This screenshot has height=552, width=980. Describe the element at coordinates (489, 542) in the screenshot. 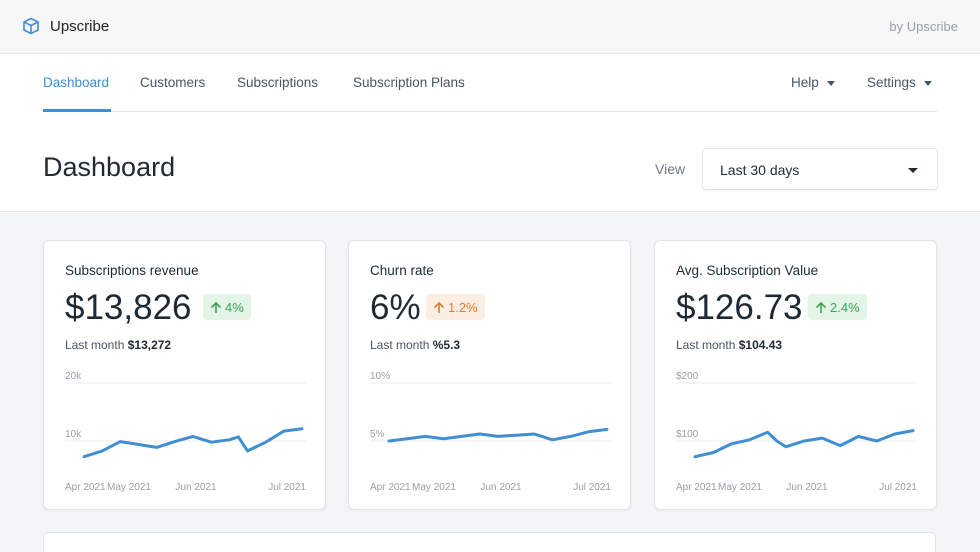

I see `bottom-card` at that location.